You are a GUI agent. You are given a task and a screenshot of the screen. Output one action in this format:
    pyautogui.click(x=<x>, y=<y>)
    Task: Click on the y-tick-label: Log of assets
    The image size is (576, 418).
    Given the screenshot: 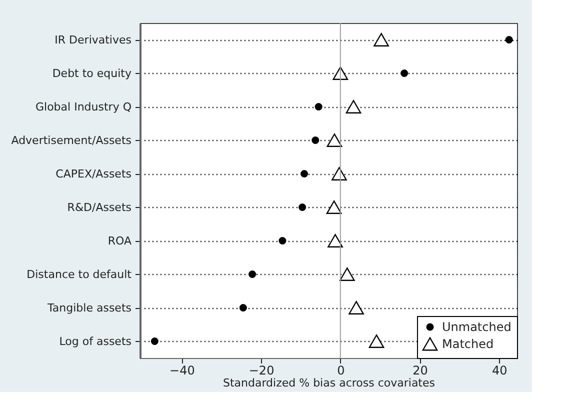 What is the action you would take?
    pyautogui.click(x=95, y=341)
    